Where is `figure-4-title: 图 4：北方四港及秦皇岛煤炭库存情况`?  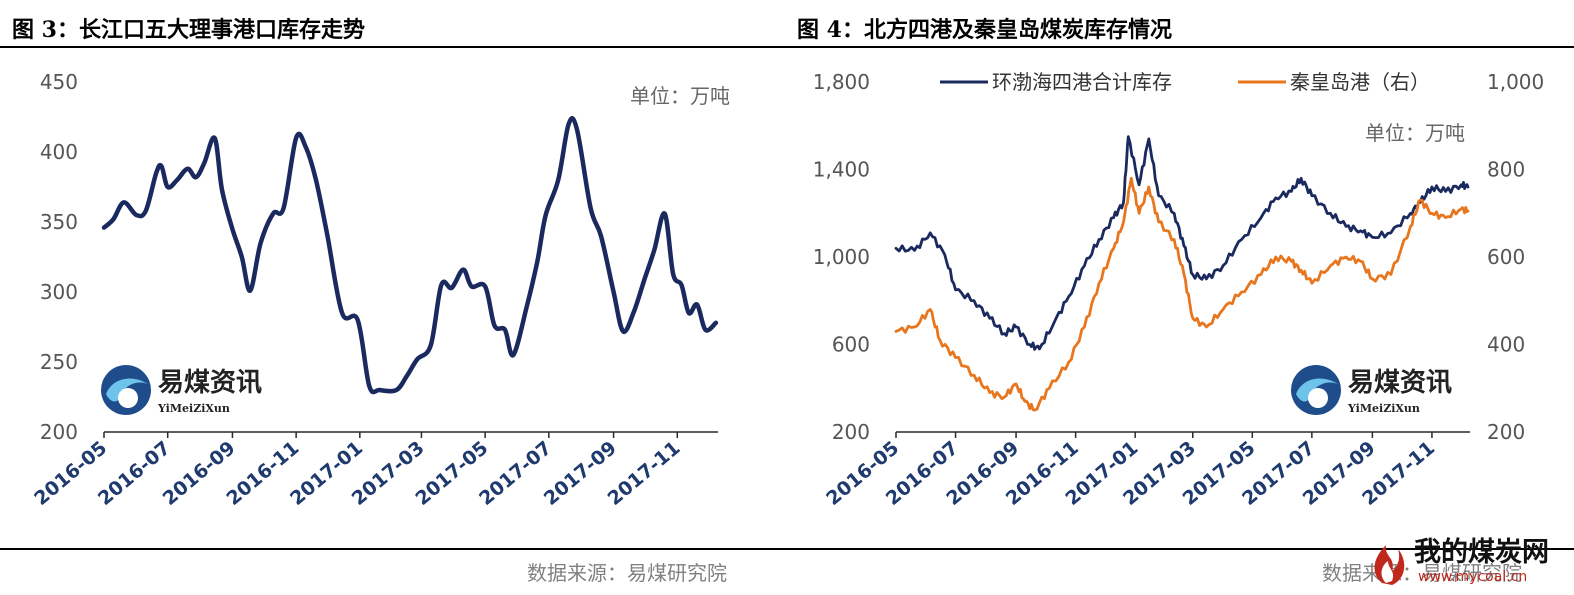 figure-4-title: 图 4：北方四港及秦皇岛煤炭库存情况 is located at coordinates (984, 30).